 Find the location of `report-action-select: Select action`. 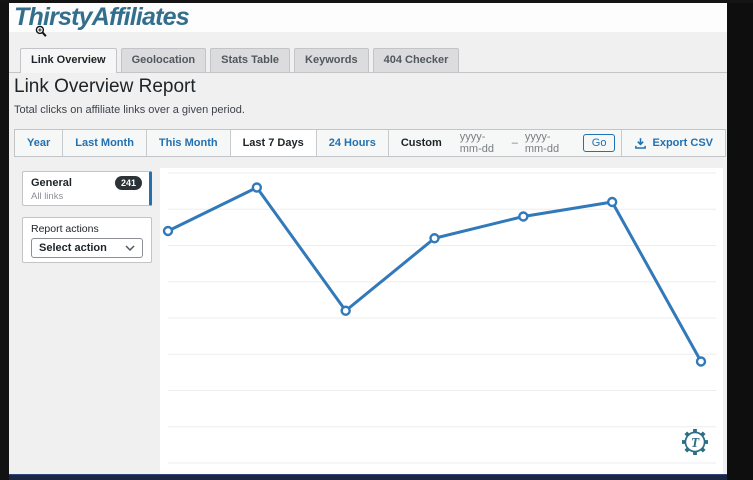

report-action-select: Select action is located at coordinates (87, 248).